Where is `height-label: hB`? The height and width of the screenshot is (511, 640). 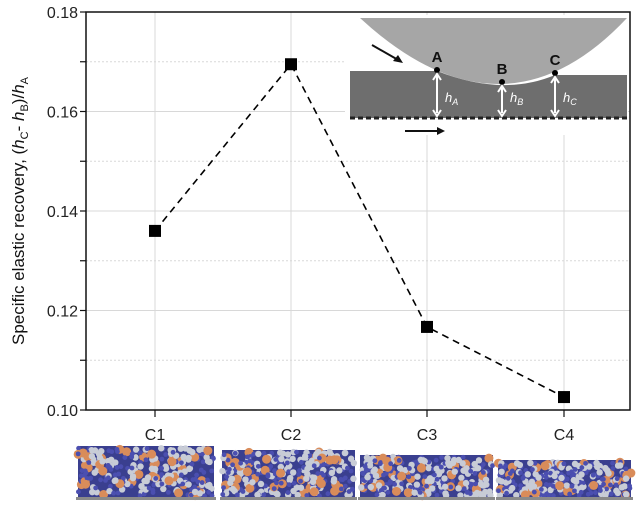 height-label: hB is located at coordinates (516, 98).